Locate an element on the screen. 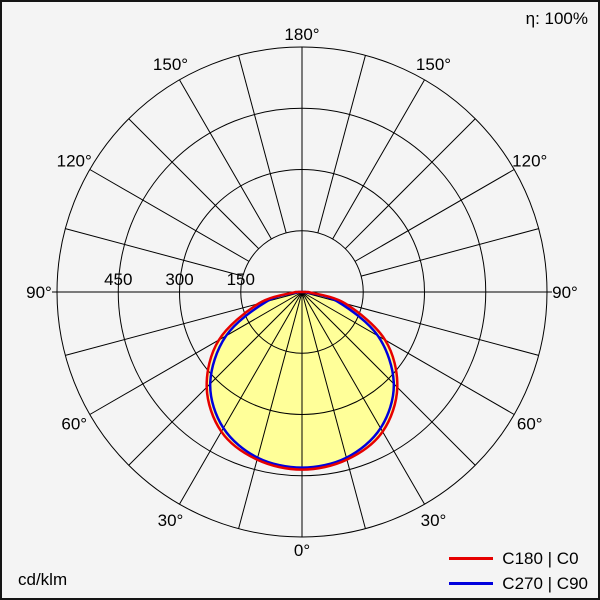 Image resolution: width=600 pixels, height=600 pixels. svg-text: 450 is located at coordinates (118, 279).